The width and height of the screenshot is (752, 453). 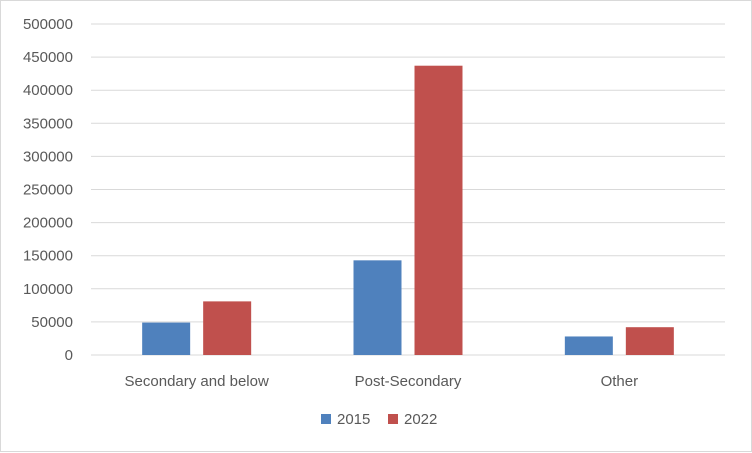 I want to click on y-tick-label: 50000, so click(x=52, y=322).